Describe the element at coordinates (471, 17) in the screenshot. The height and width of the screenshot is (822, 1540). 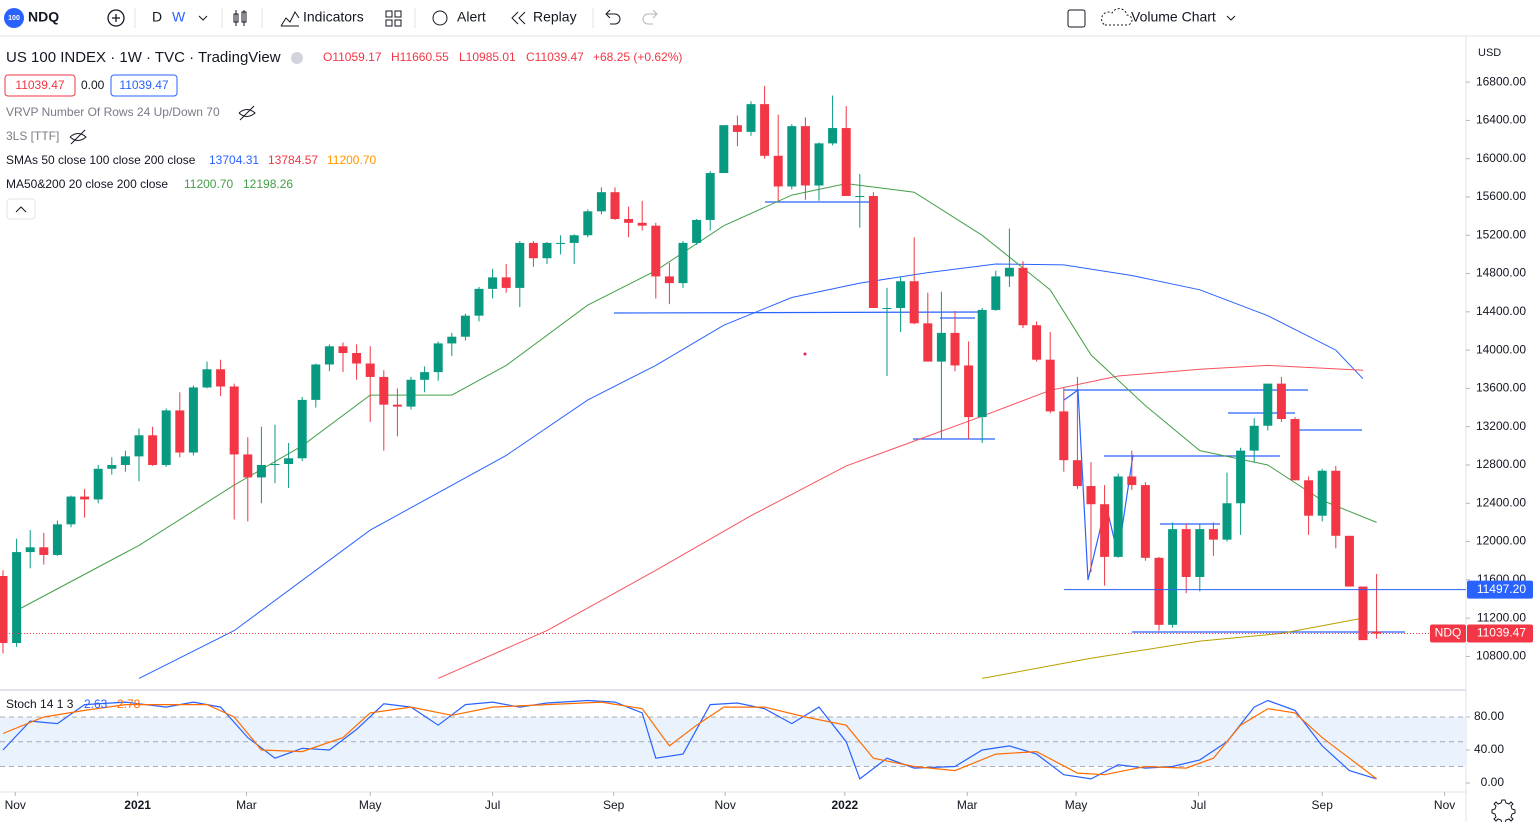
I see `alert-button: Alert` at that location.